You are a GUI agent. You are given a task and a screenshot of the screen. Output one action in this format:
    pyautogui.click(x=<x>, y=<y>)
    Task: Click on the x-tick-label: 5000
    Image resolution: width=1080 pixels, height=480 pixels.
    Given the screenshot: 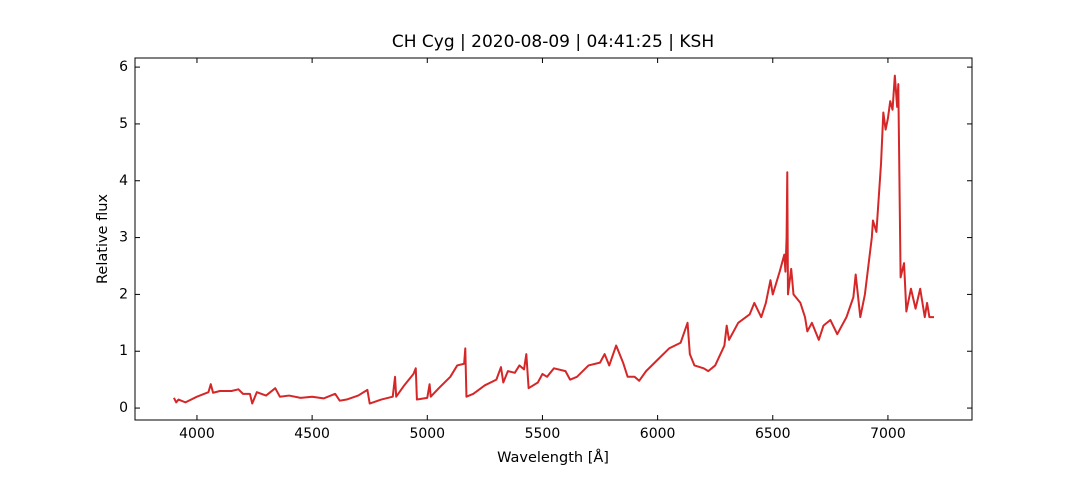 What is the action you would take?
    pyautogui.click(x=427, y=434)
    